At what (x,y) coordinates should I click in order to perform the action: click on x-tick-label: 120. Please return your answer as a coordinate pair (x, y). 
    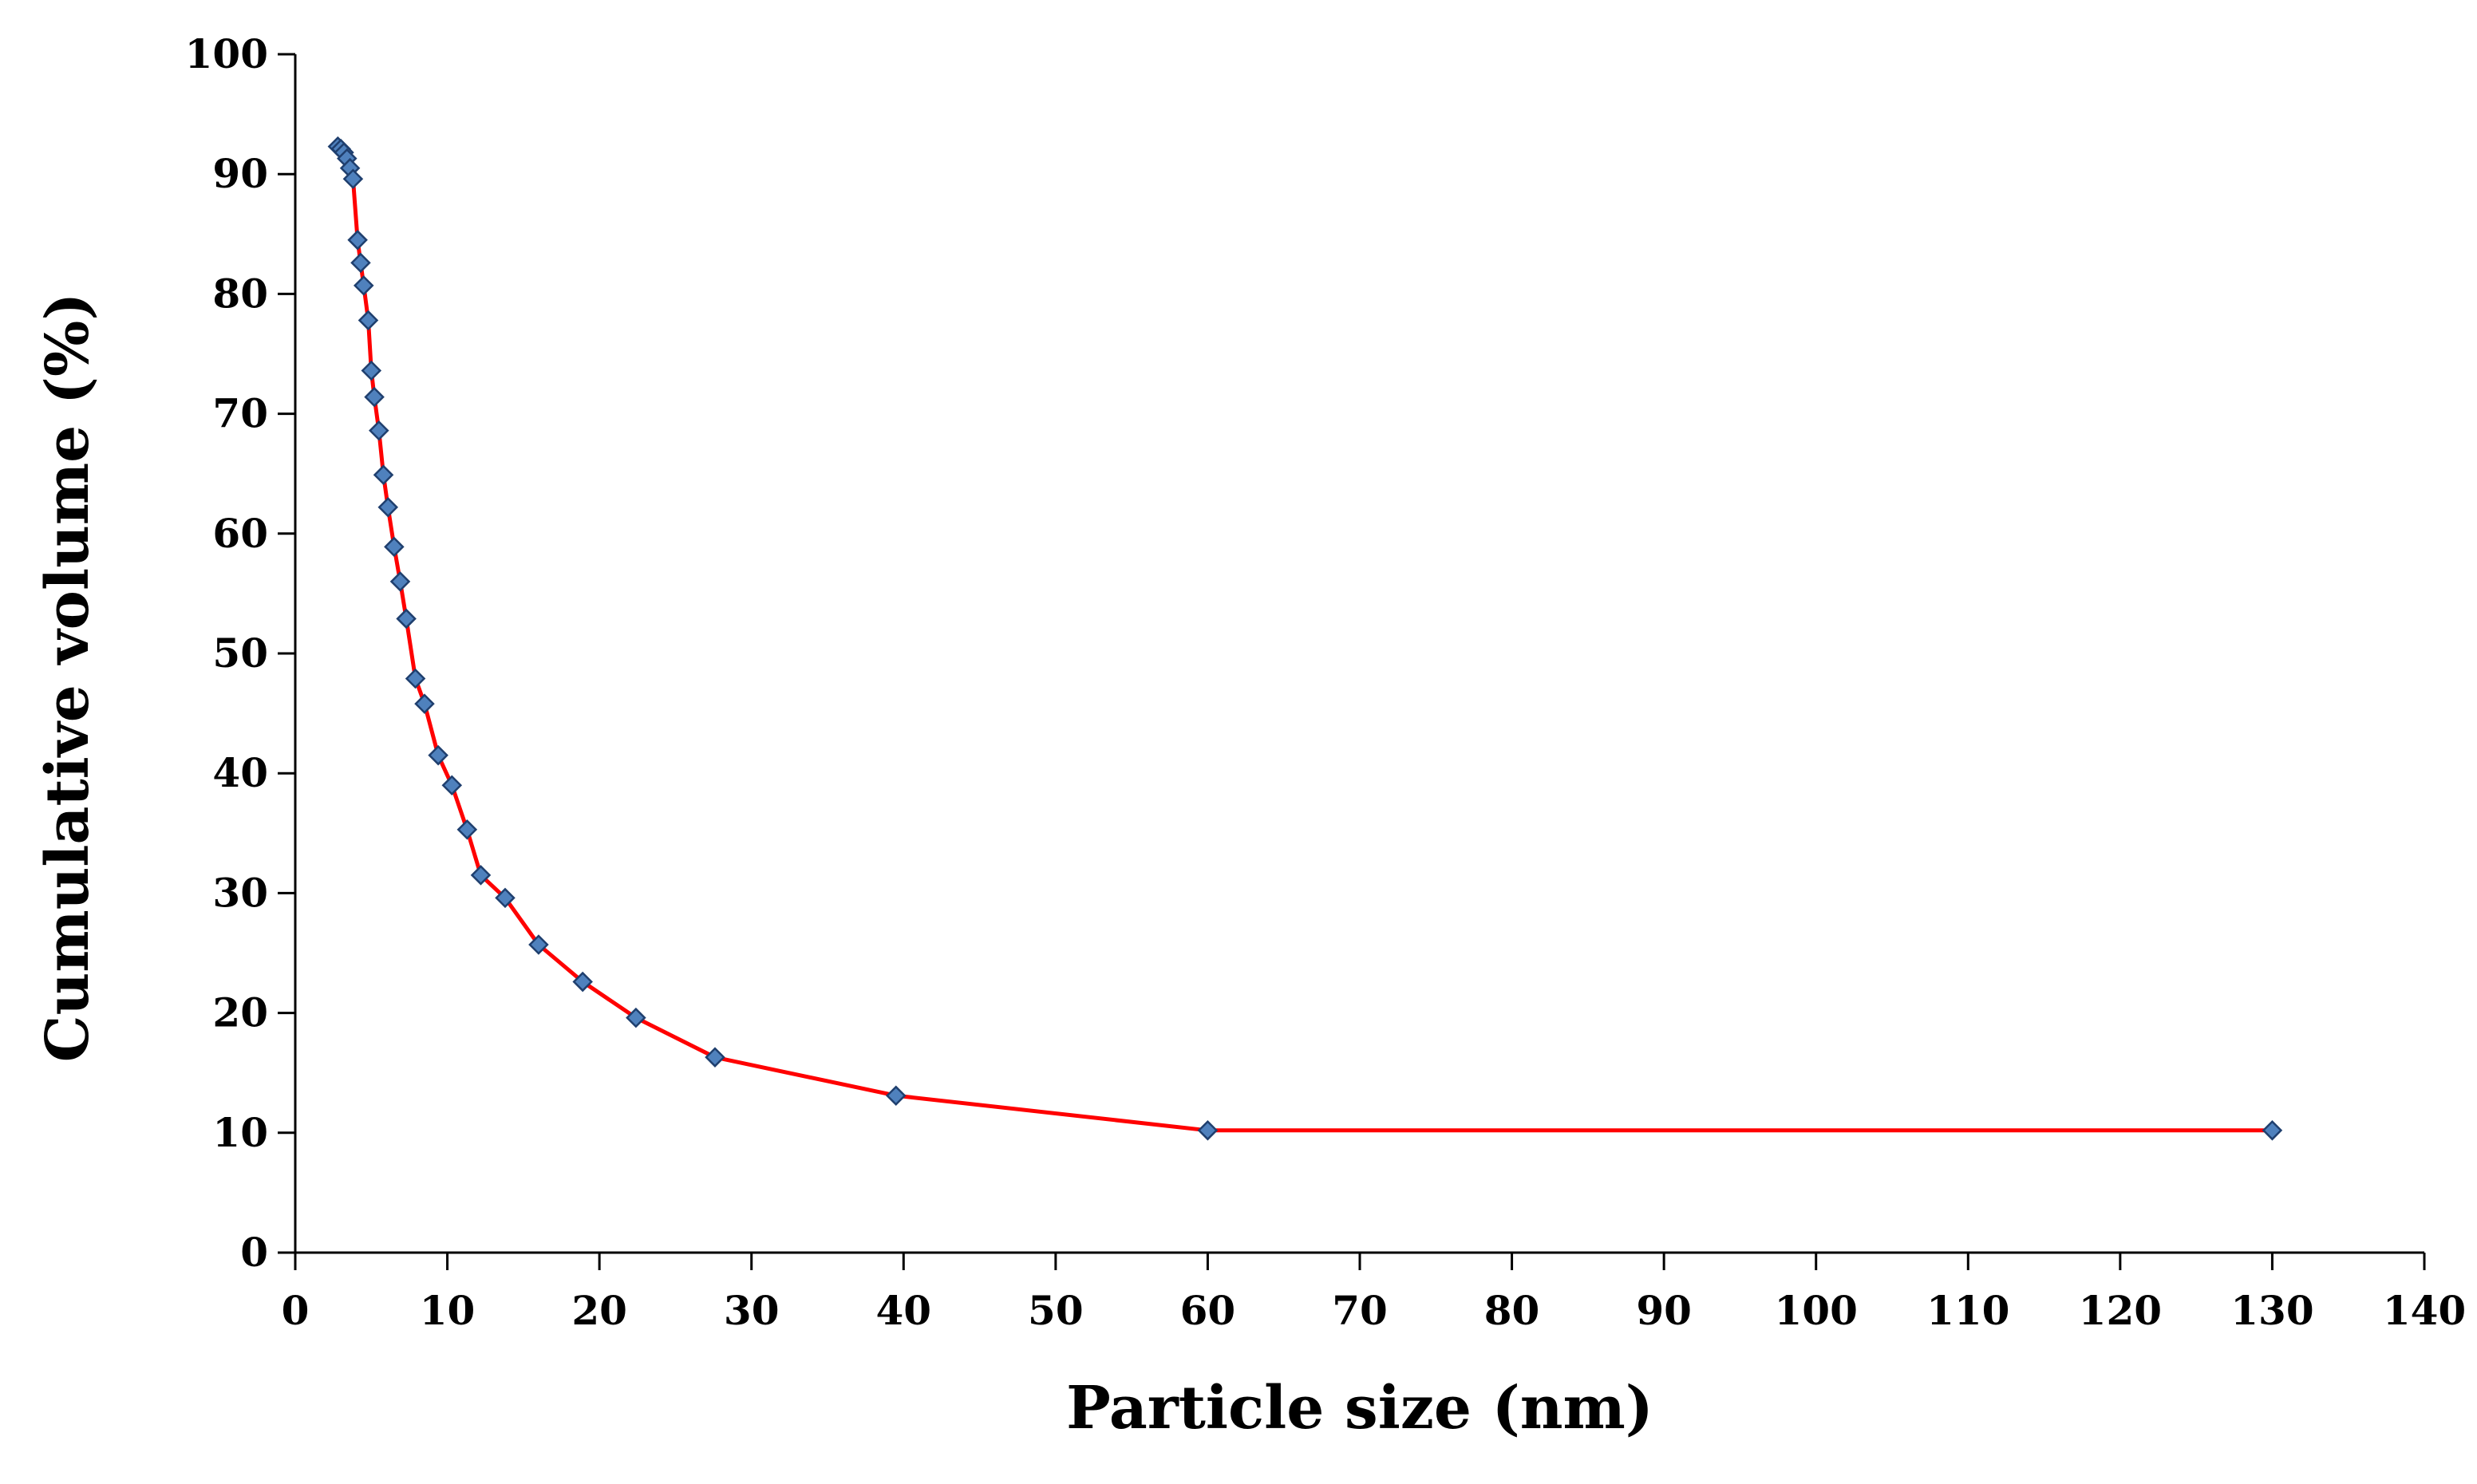
    Looking at the image, I should click on (2120, 1310).